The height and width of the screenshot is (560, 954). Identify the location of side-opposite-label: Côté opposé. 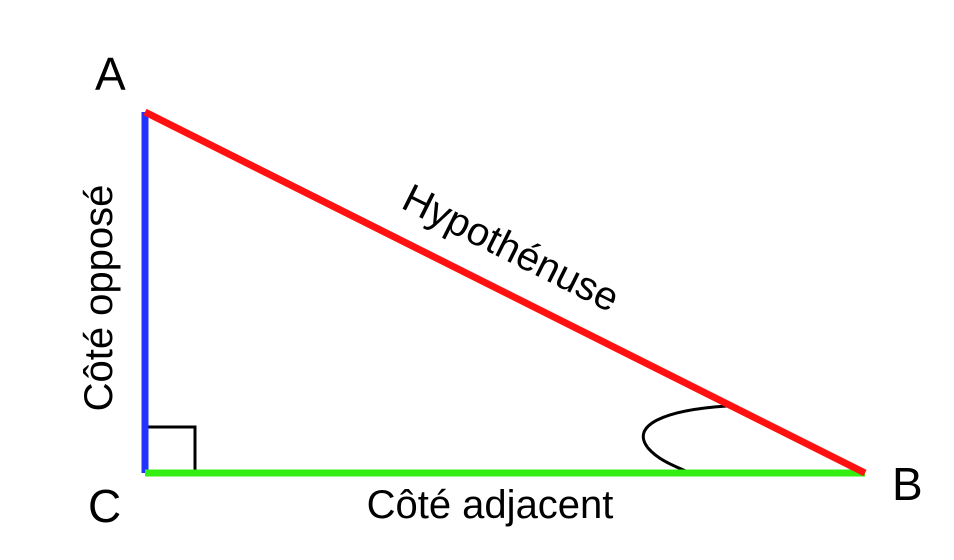
(99, 298).